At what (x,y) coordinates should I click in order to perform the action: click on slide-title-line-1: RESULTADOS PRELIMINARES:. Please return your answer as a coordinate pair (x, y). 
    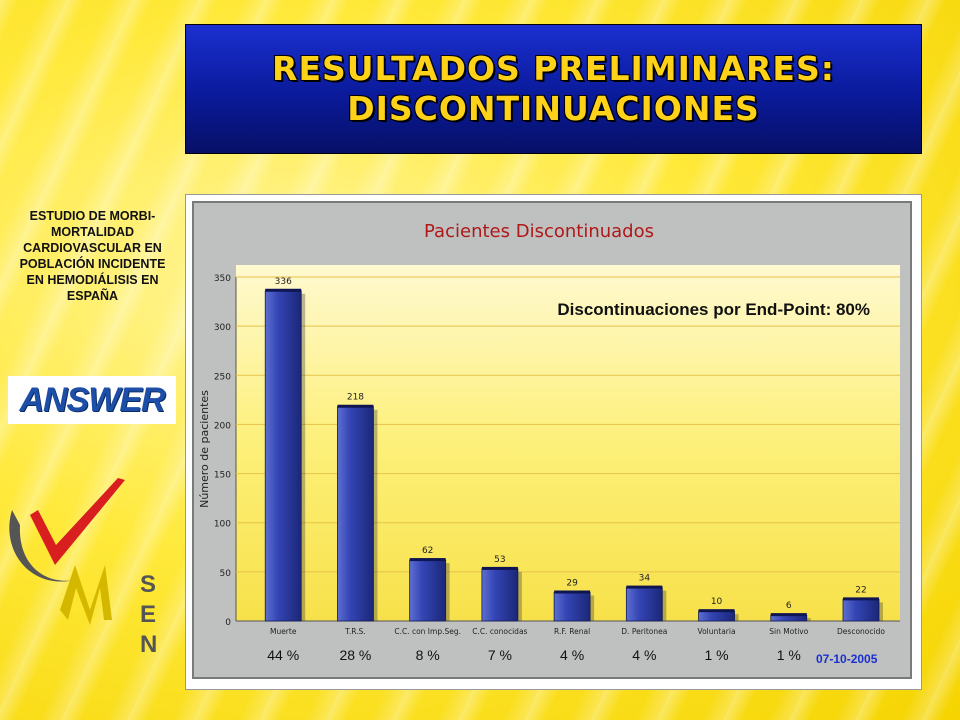
    Looking at the image, I should click on (553, 68).